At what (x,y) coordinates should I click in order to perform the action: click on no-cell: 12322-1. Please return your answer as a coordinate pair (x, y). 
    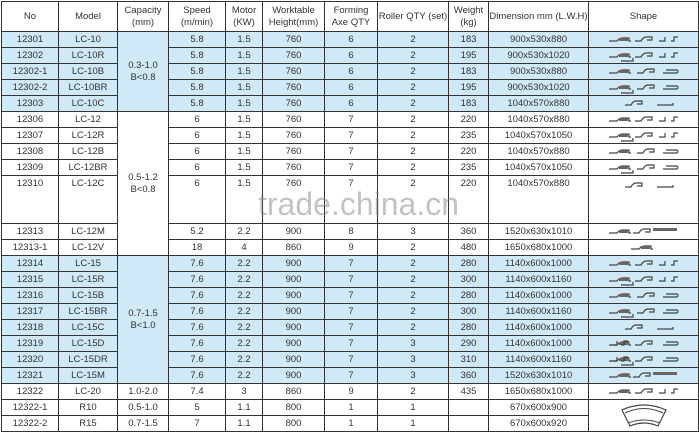
    Looking at the image, I should click on (30, 407).